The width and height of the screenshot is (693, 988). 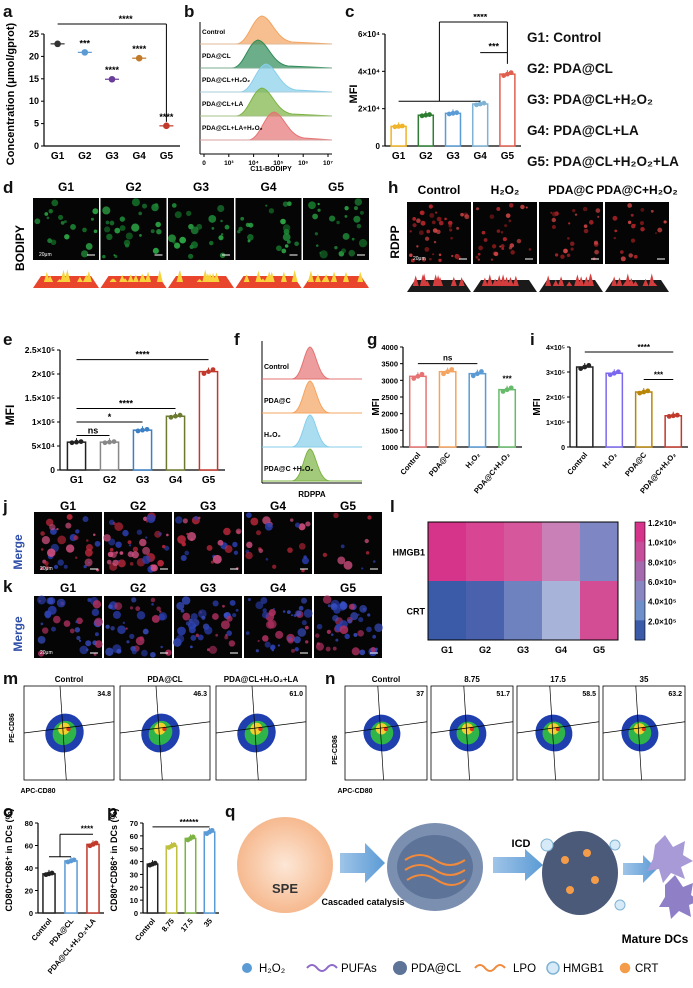 What do you see at coordinates (200, 694) in the screenshot?
I see `quadrant-value: 46.3` at bounding box center [200, 694].